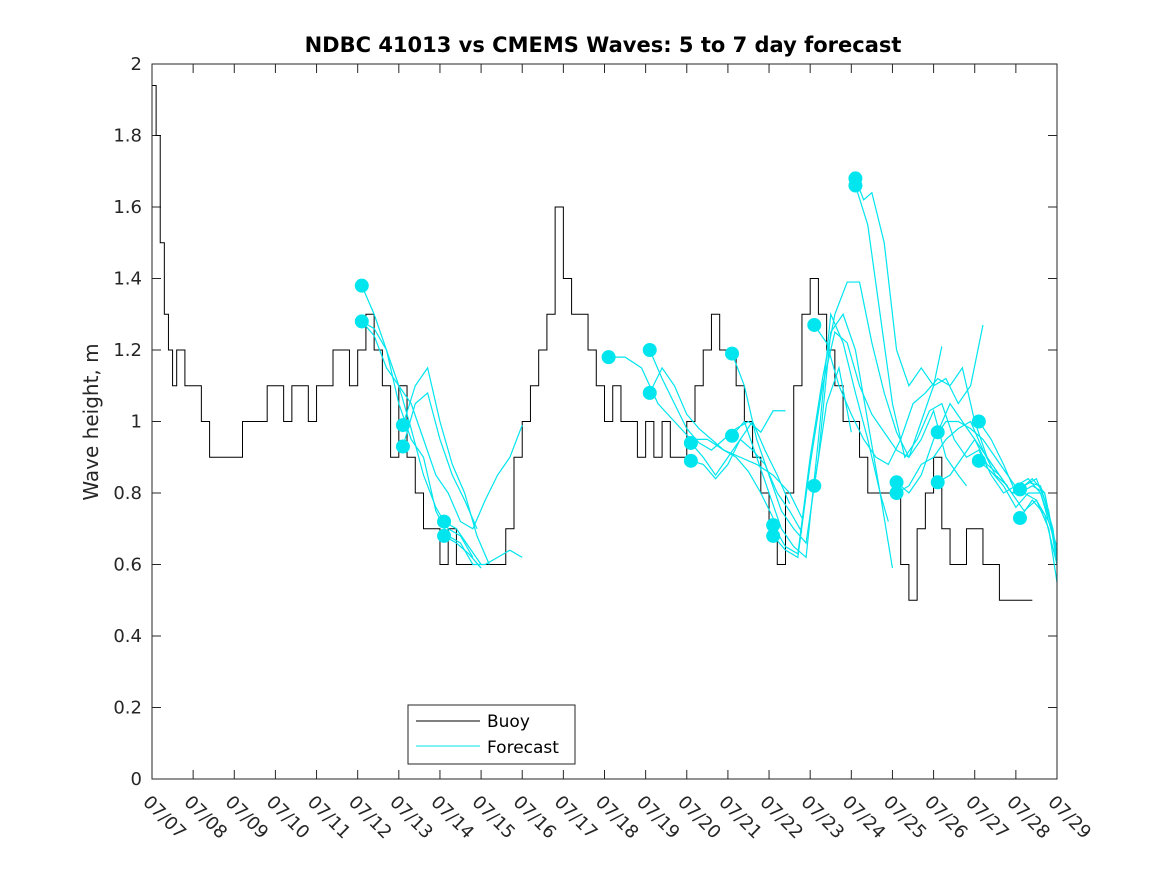  I want to click on legend: Buoy Forecast, so click(491, 734).